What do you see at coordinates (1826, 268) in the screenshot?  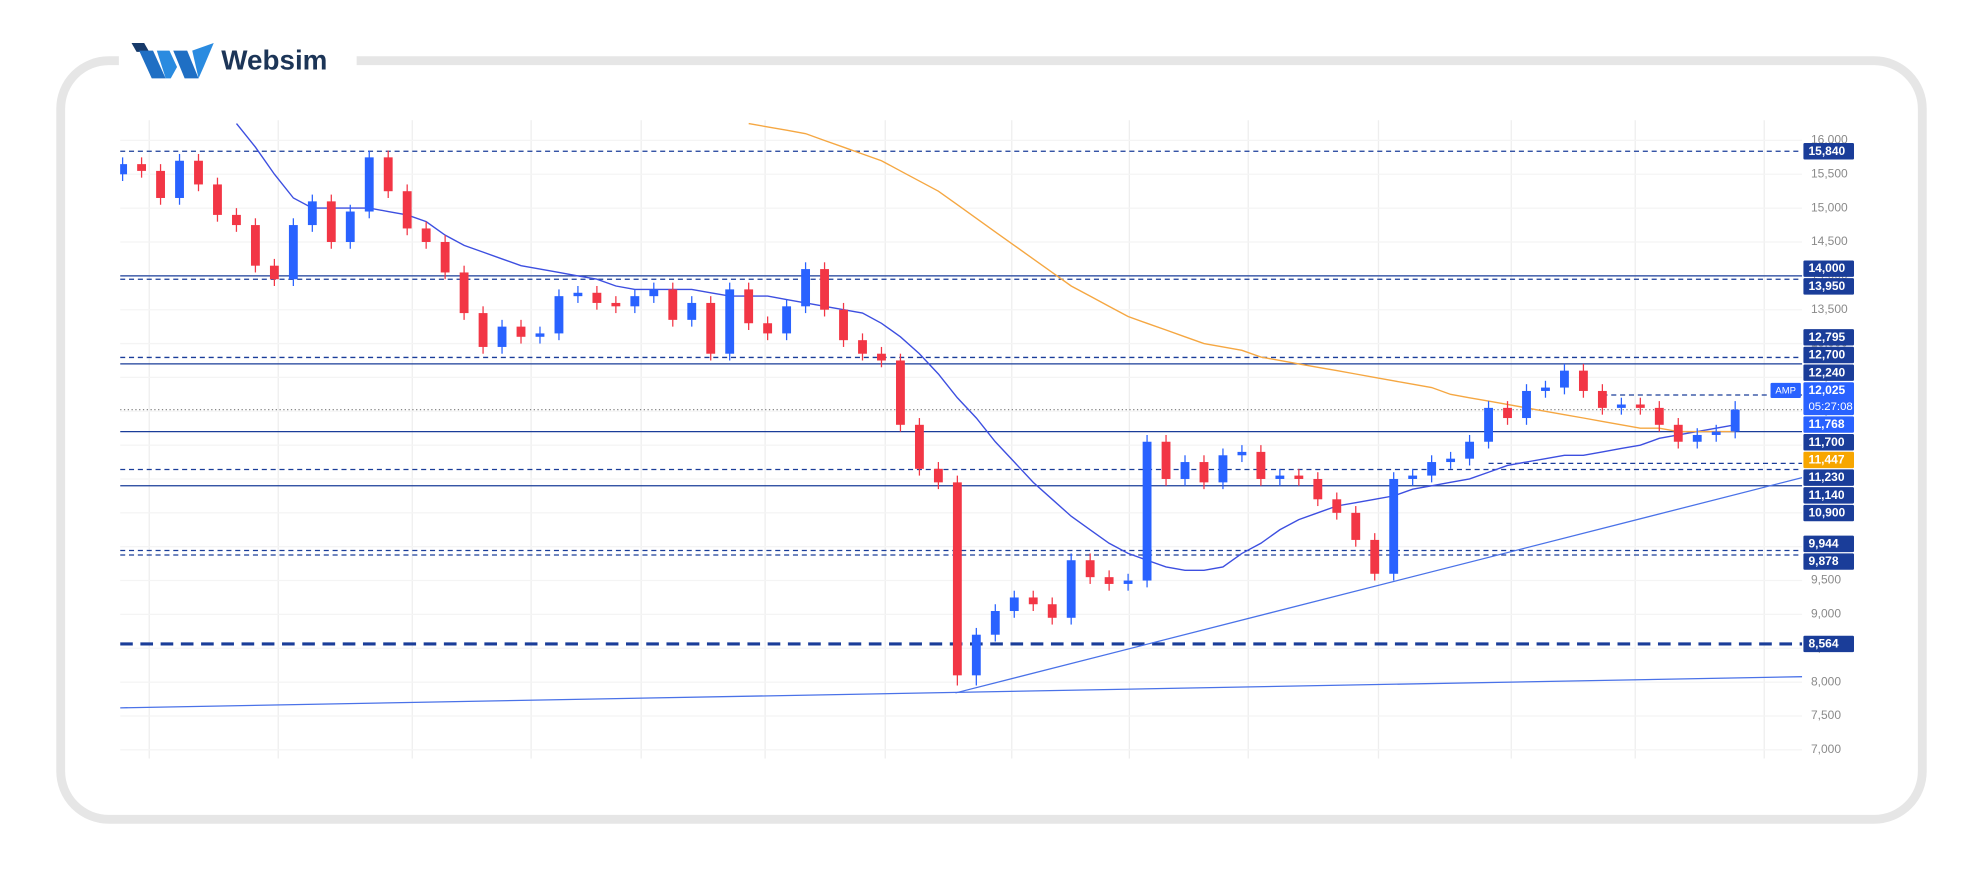 I see `price-label: 14,000` at bounding box center [1826, 268].